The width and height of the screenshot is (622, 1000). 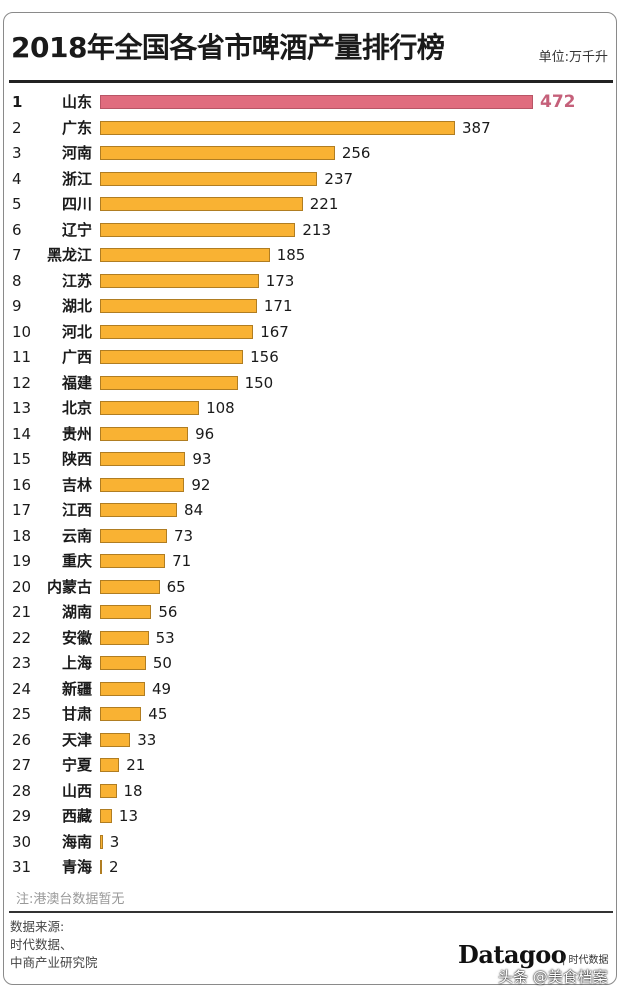 What do you see at coordinates (311, 357) in the screenshot?
I see `bar-row: 11 广西 156` at bounding box center [311, 357].